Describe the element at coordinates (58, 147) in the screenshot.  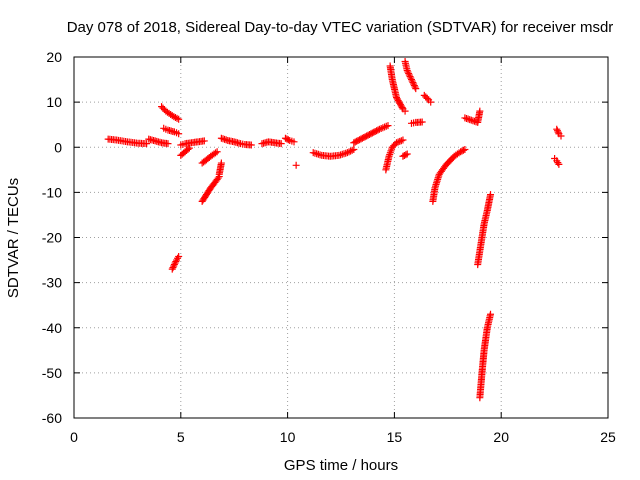
I see `y-tick-label: 0` at that location.